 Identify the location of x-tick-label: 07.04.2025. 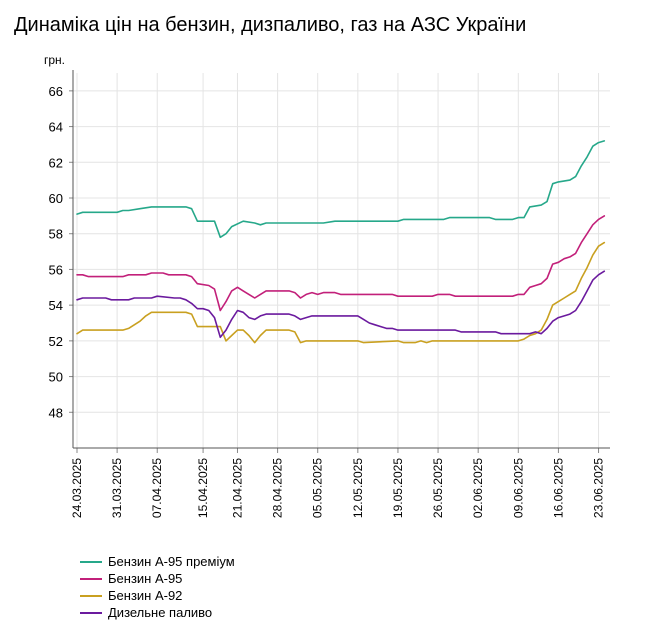
(157, 488).